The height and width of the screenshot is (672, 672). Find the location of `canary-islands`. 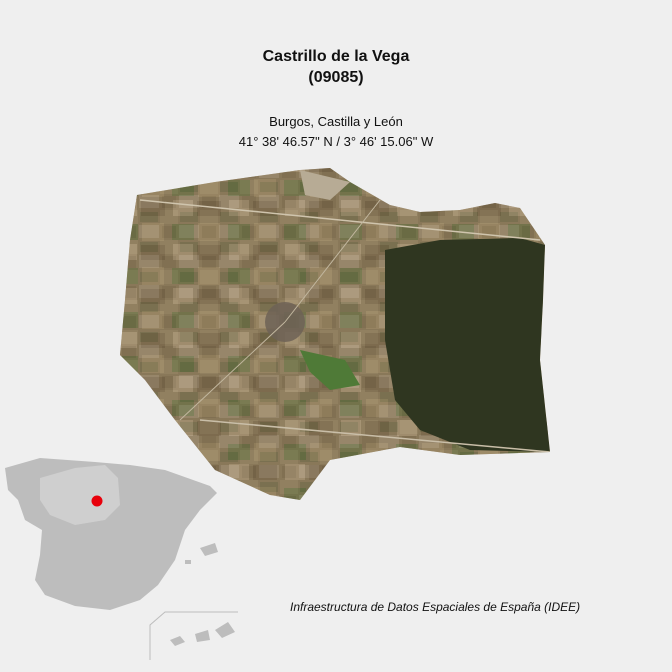

canary-islands is located at coordinates (202, 634).